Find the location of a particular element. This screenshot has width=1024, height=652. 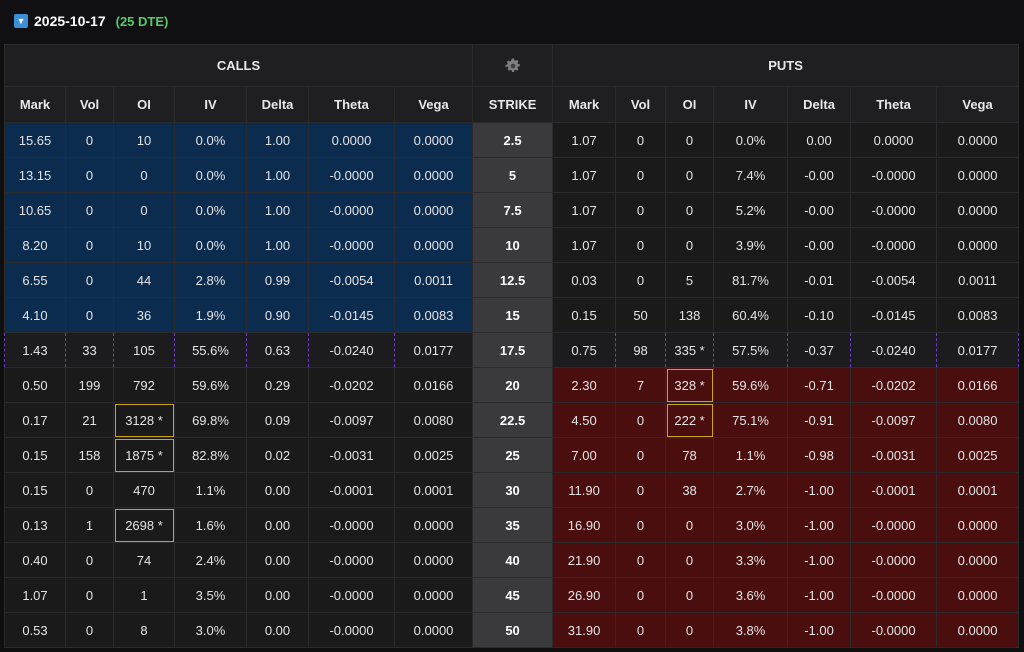

strike-cell: 22.5 is located at coordinates (513, 420).